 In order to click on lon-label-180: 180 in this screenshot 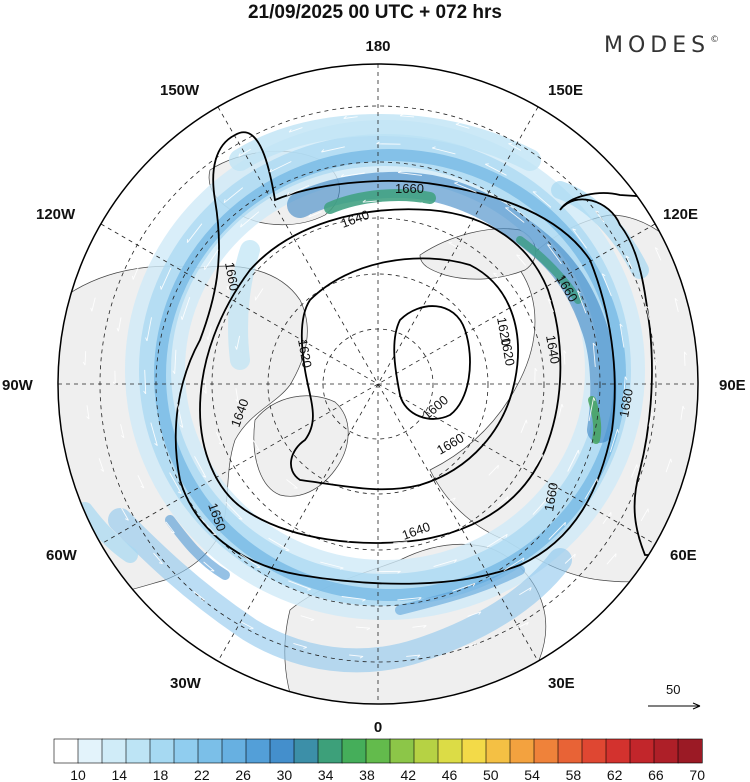, I will do `click(377, 46)`.